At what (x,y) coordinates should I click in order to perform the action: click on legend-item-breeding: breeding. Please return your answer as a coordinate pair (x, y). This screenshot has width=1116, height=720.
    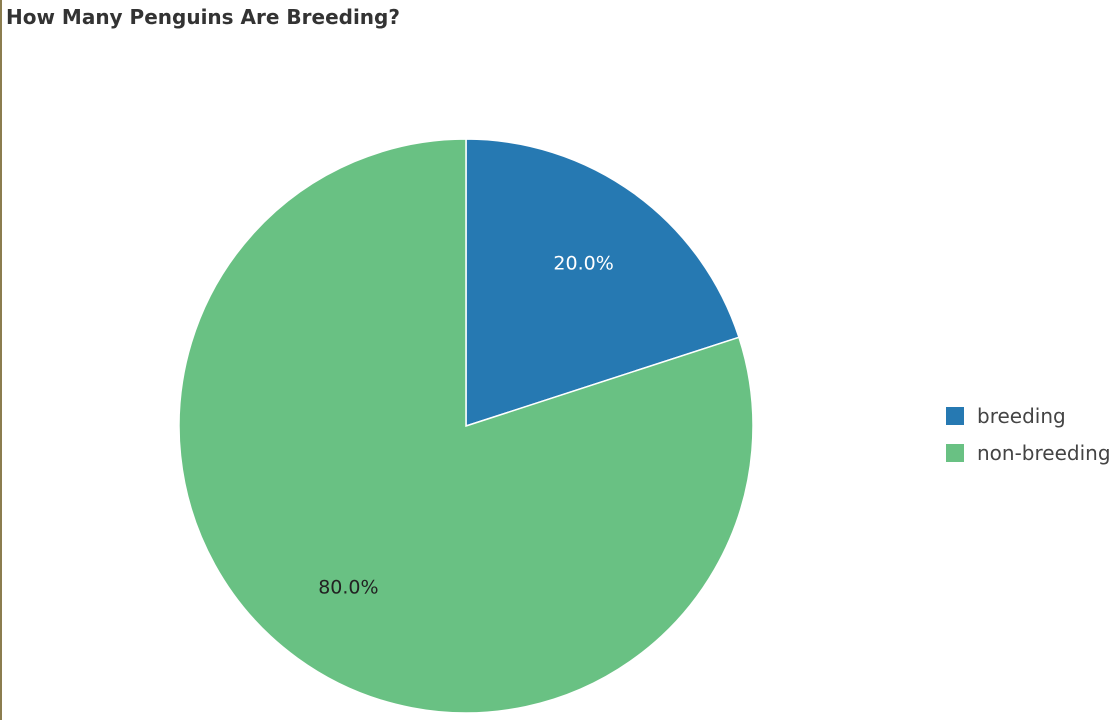
    Looking at the image, I should click on (1028, 415).